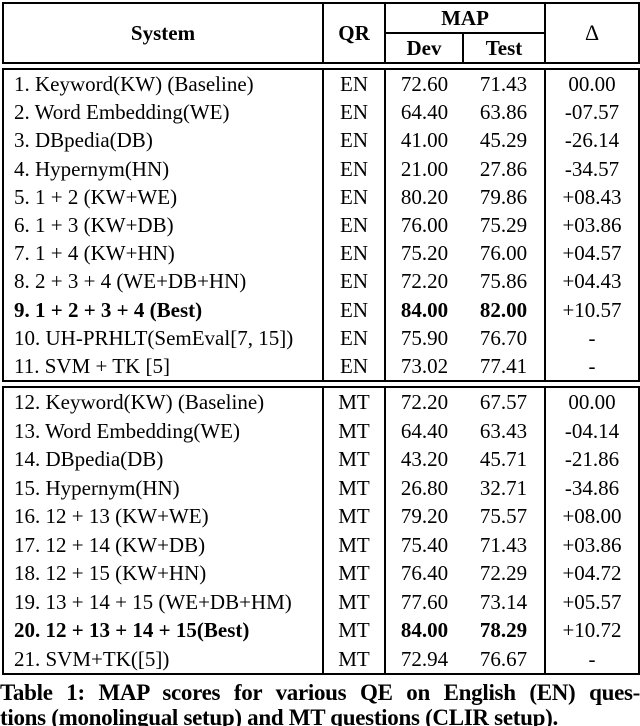  I want to click on system-cell: 15. Hypernym(HN), so click(97, 487).